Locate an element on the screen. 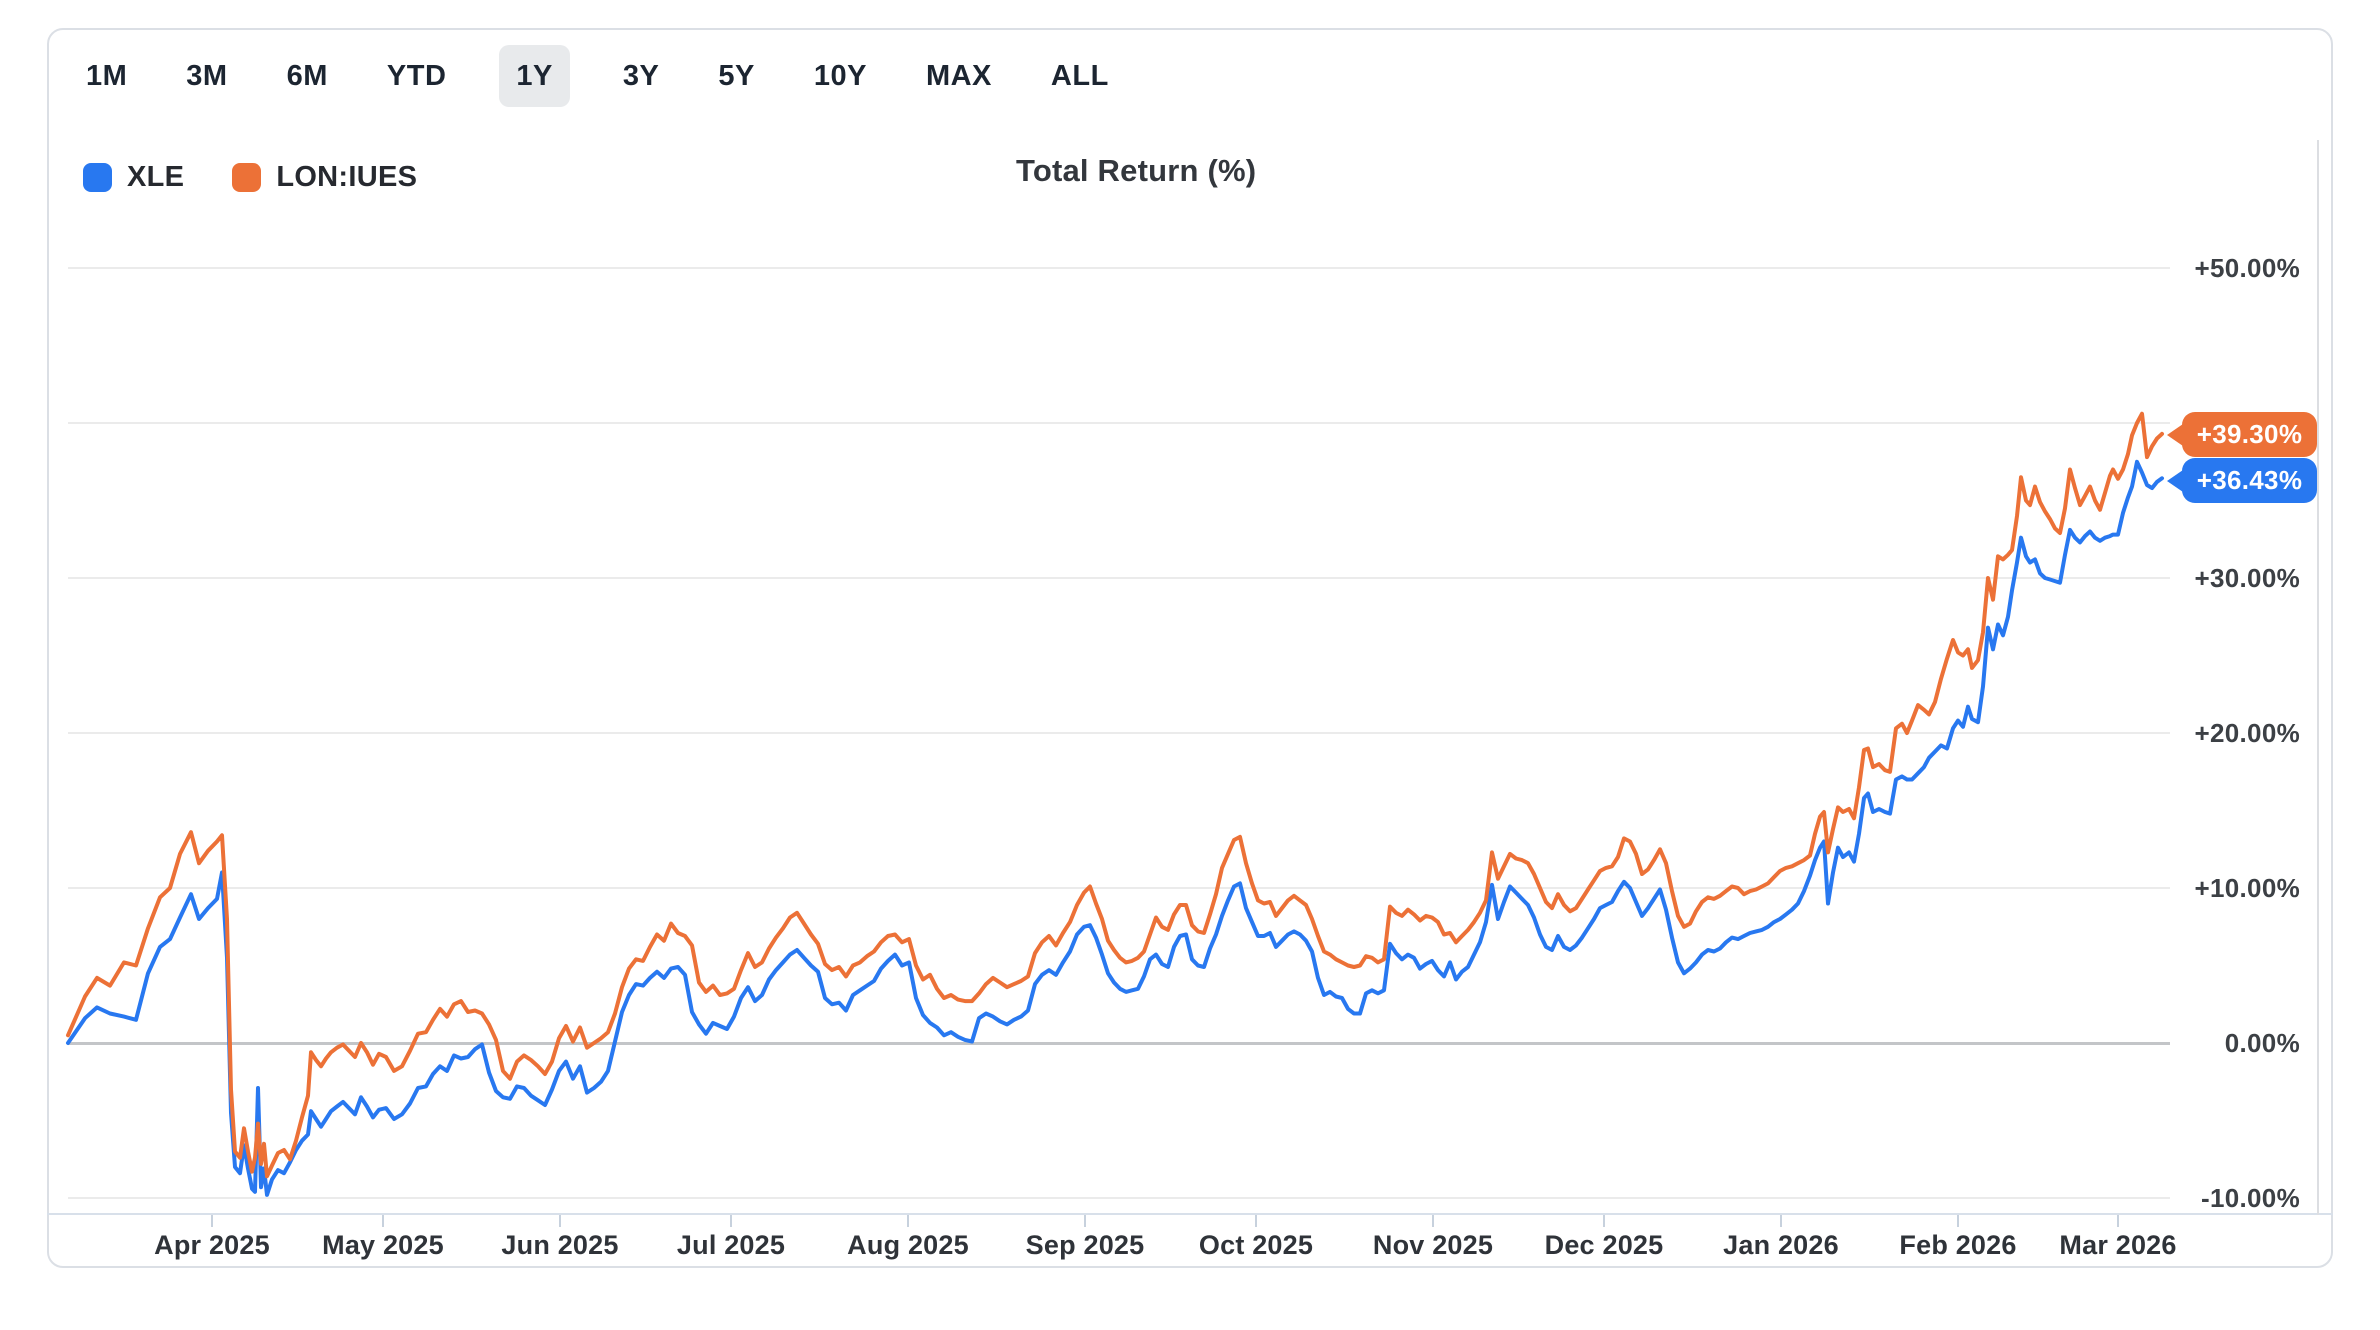  range-button-max: MAX is located at coordinates (958, 75).